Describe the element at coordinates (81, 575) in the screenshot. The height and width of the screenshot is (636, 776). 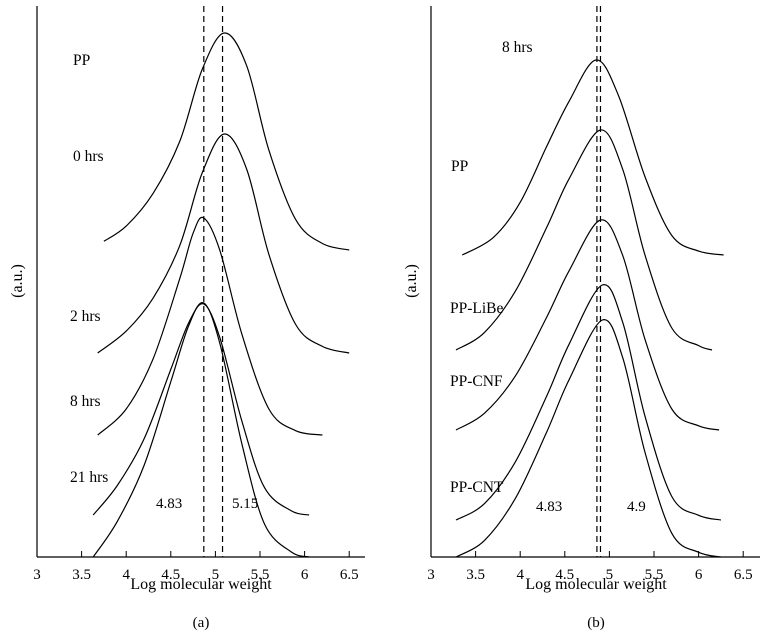
I see `panel-a-x-tick-label: 3.5` at that location.